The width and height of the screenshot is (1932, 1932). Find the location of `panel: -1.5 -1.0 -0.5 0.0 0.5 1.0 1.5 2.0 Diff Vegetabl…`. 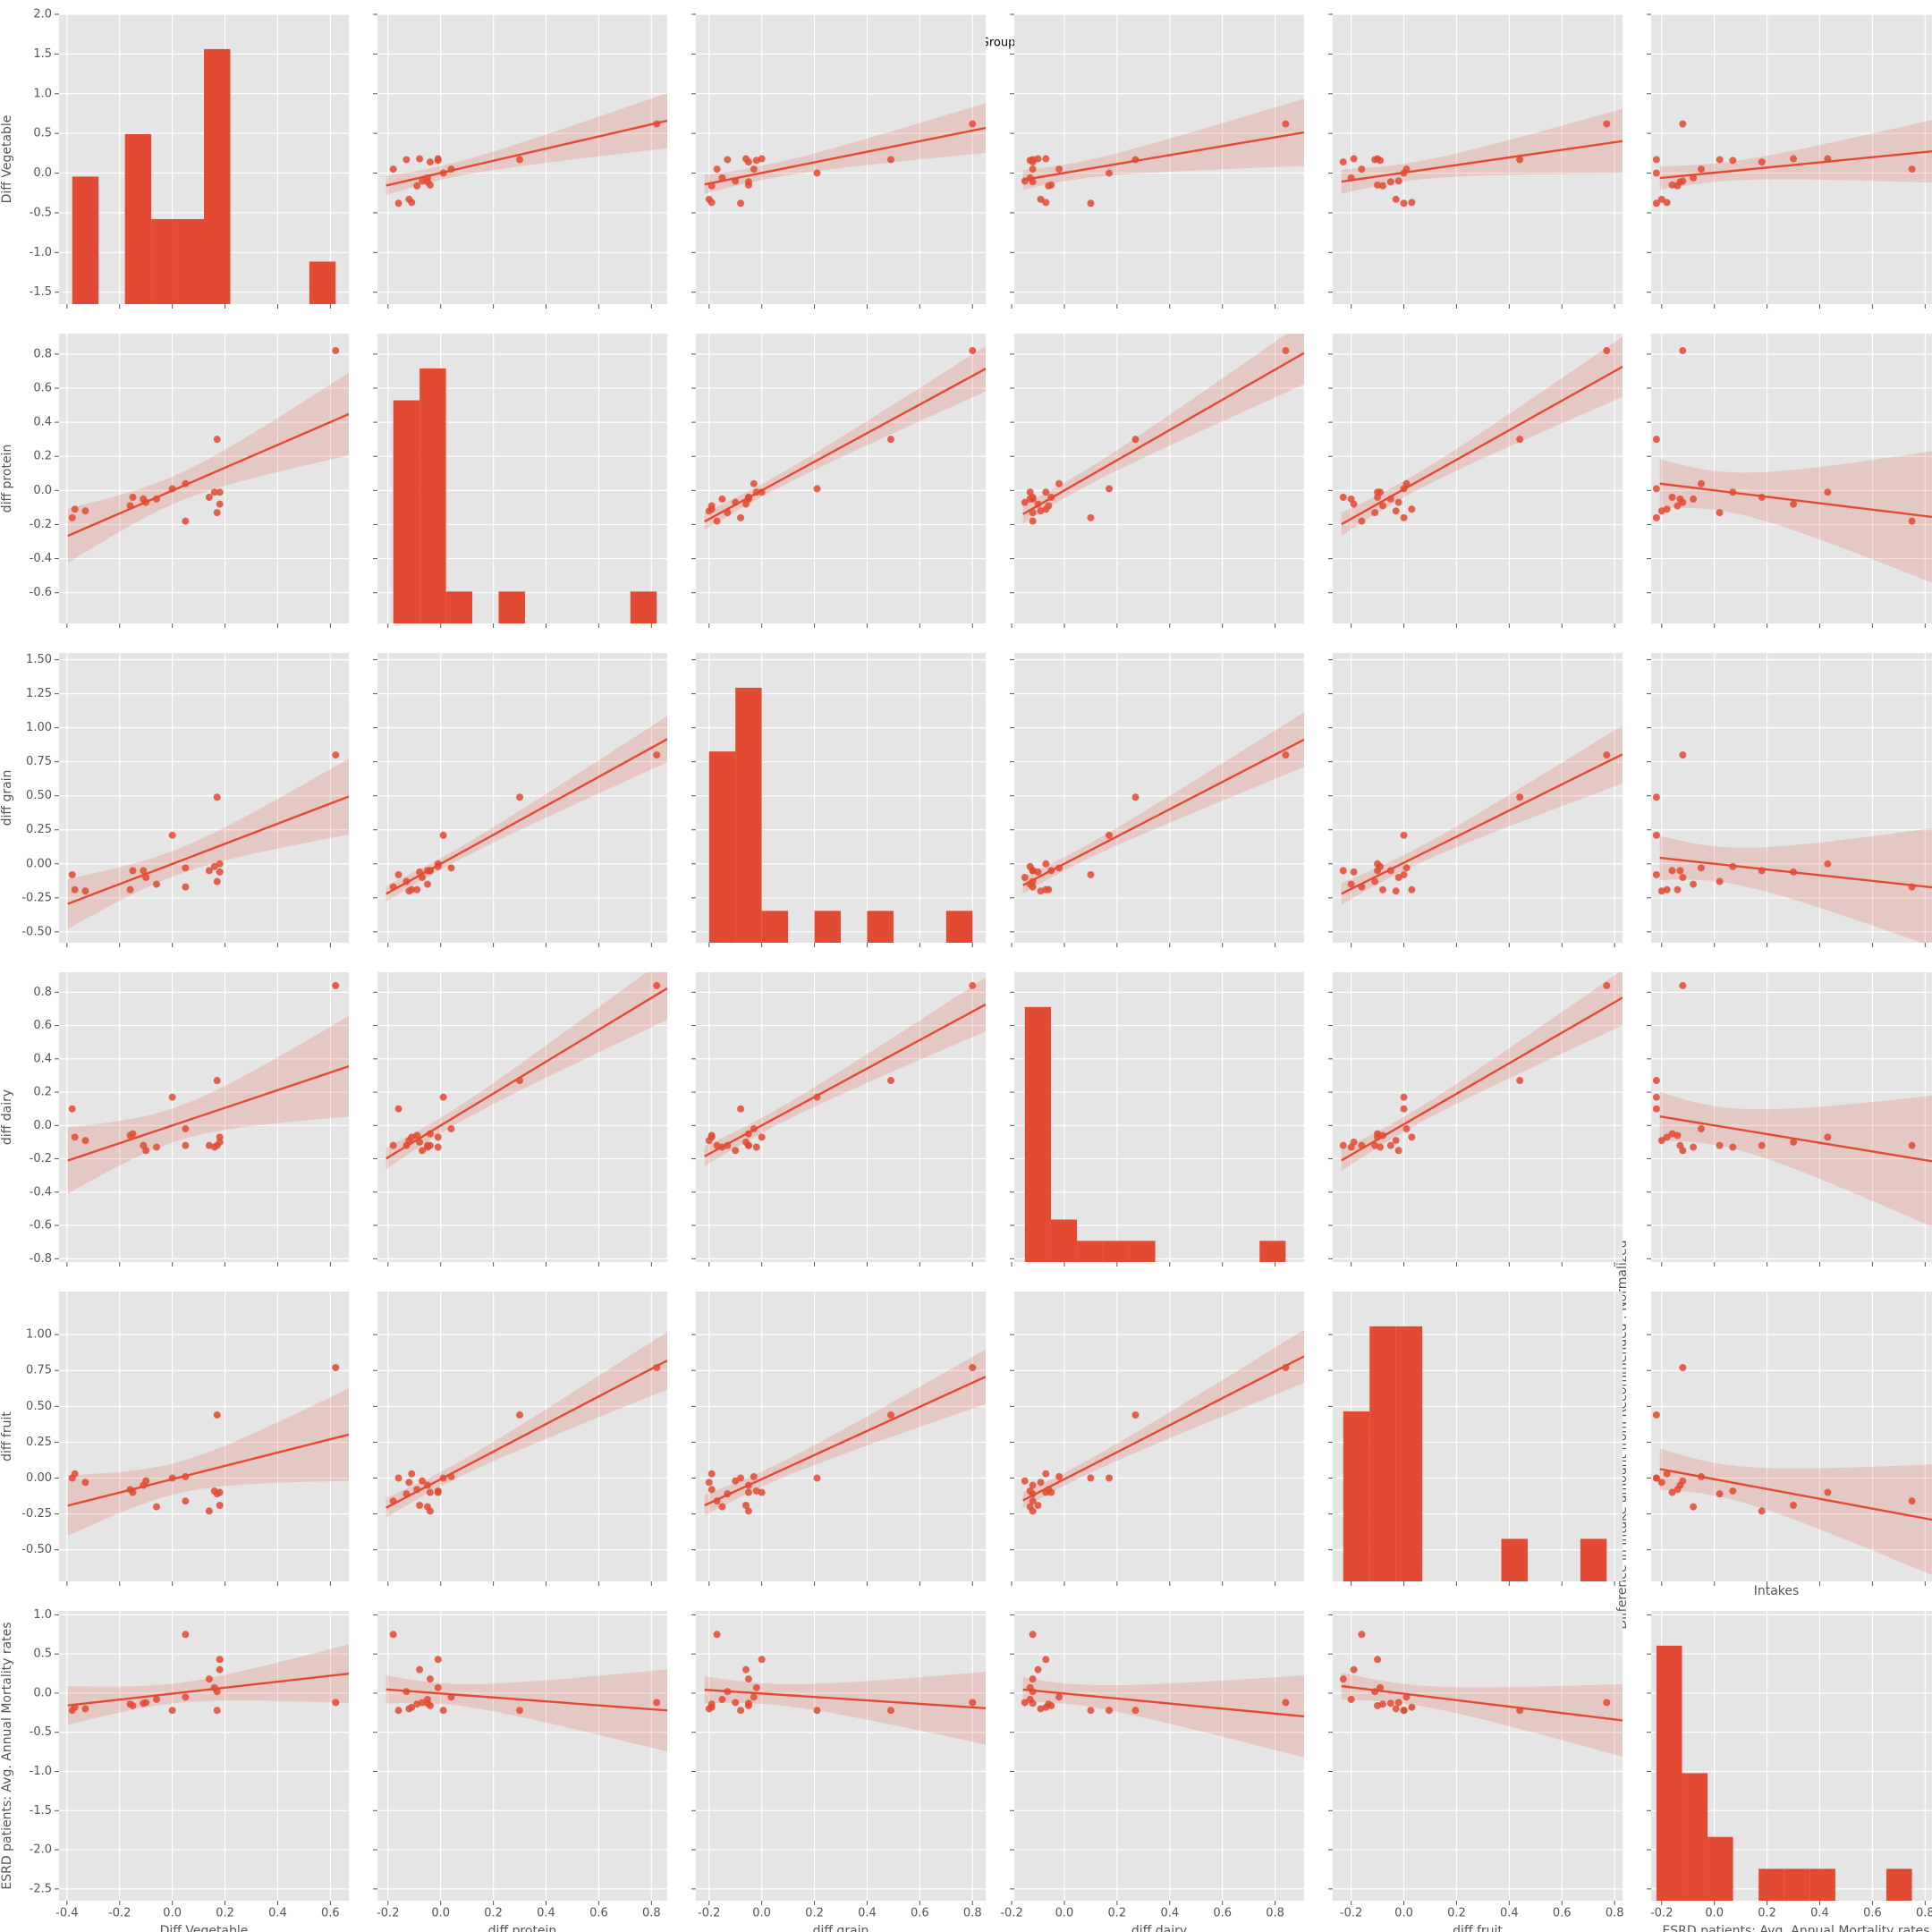

panel: -1.5 -1.0 -0.5 0.0 0.5 1.0 1.5 2.0 Diff Vegetabl… is located at coordinates (174, 158).